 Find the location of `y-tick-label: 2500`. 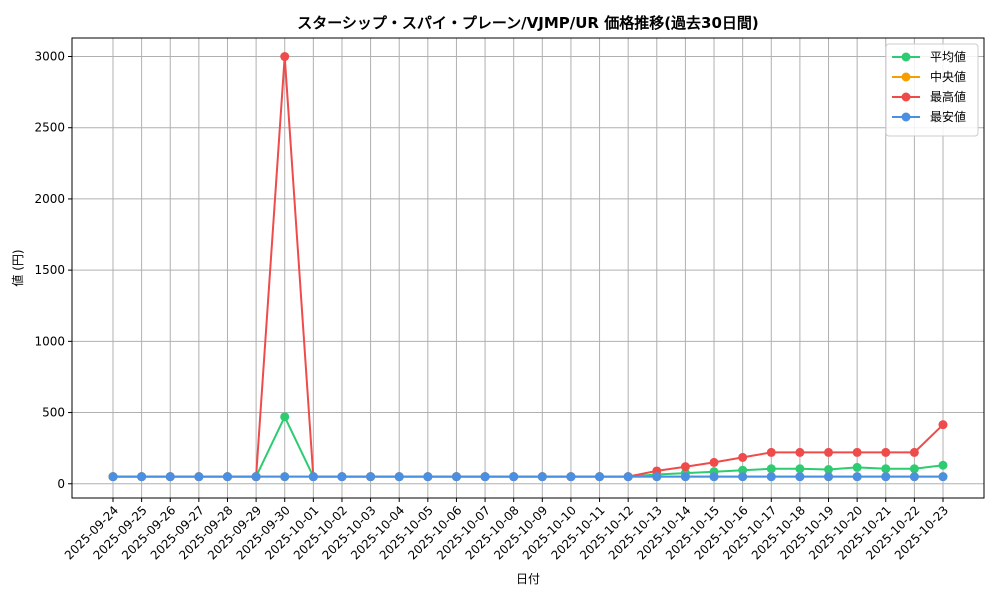

y-tick-label: 2500 is located at coordinates (49, 128).